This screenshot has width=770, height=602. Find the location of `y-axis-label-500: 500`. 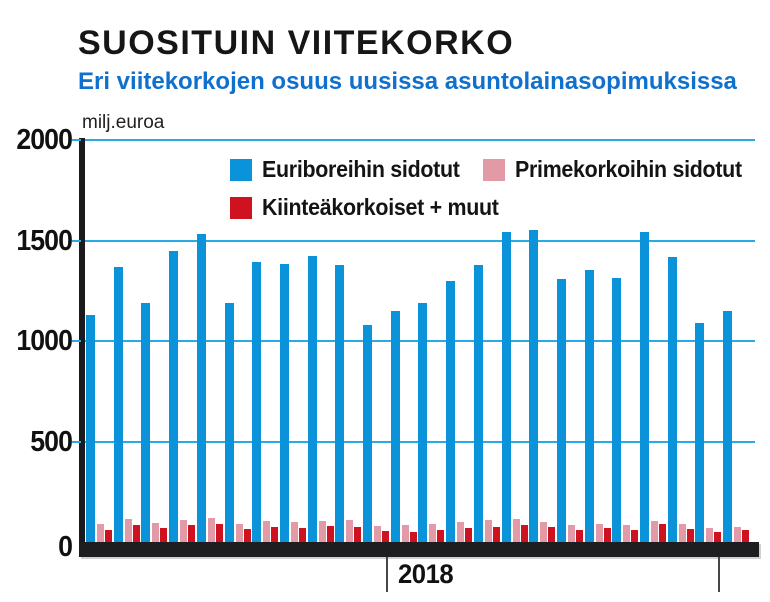

y-axis-label-500: 500 is located at coordinates (51, 441).